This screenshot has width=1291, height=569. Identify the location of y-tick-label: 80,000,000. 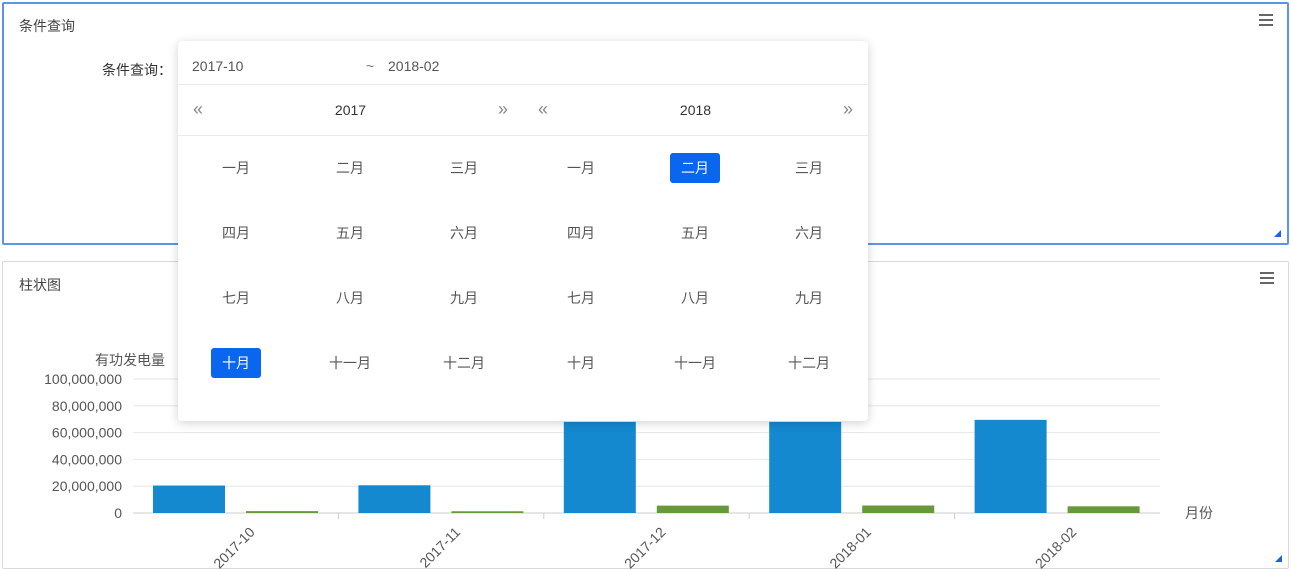
(87, 406).